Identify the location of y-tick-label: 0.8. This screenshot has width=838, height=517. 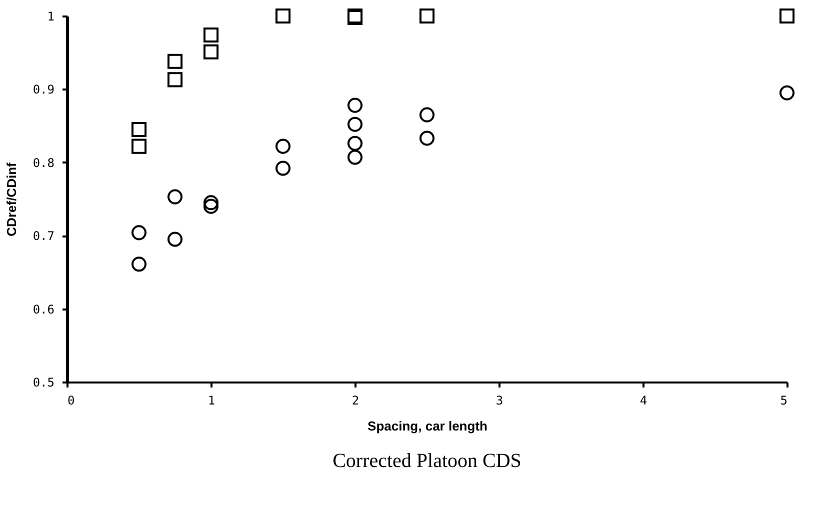
(43, 163).